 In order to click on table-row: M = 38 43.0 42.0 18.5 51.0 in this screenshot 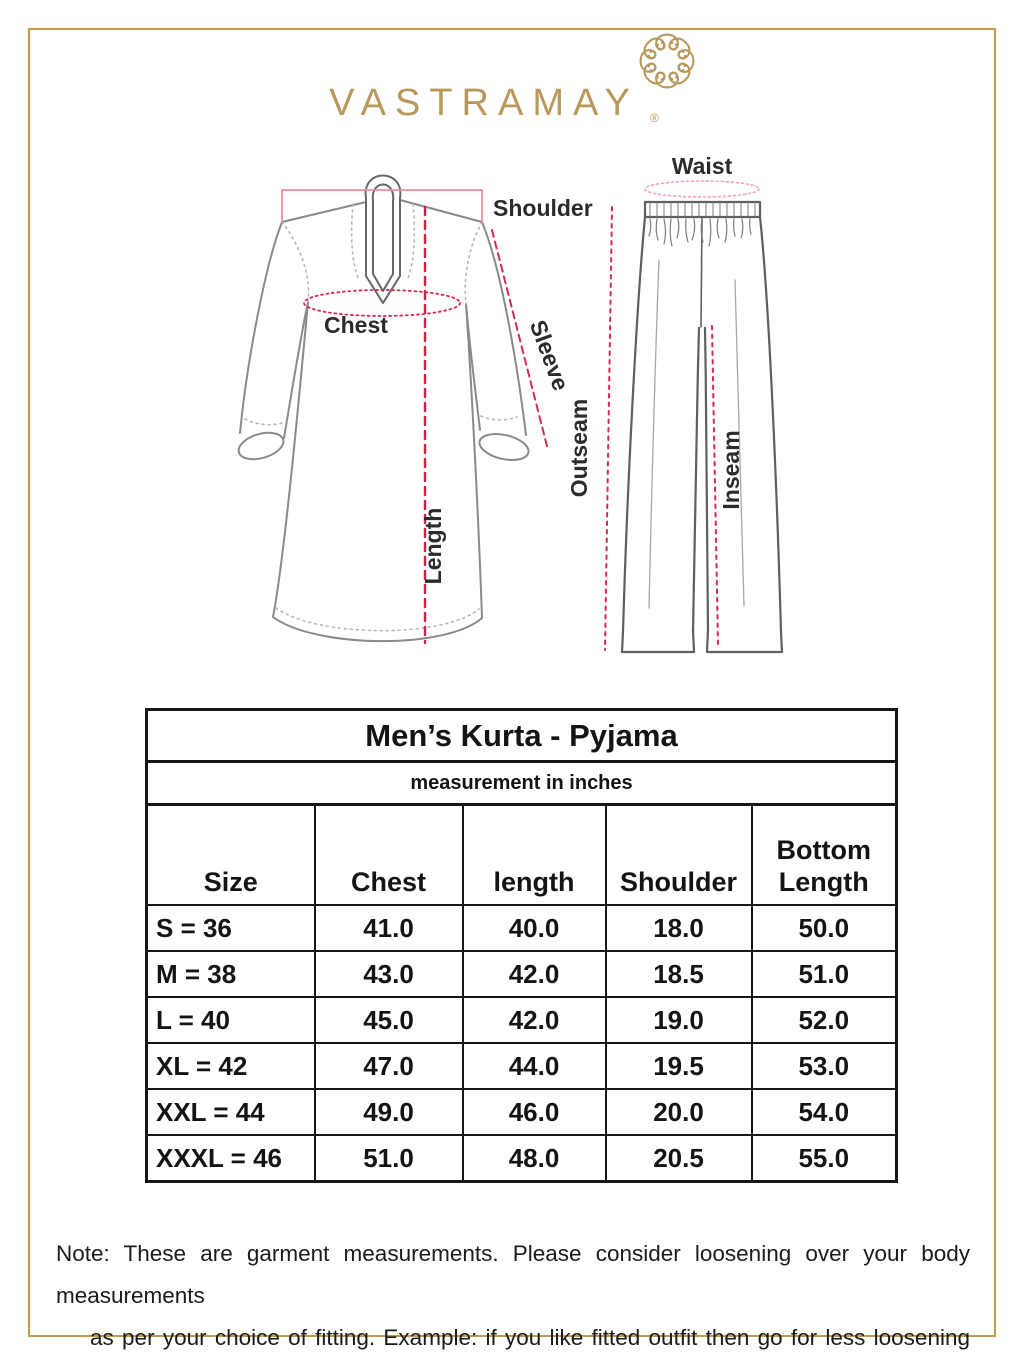, I will do `click(521, 974)`.